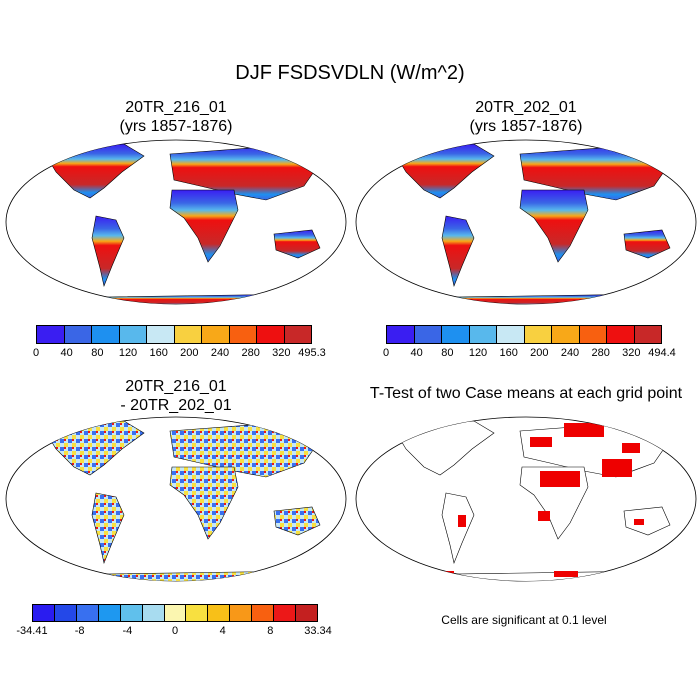 This screenshot has width=700, height=700. I want to click on panel3-map, so click(176, 499).